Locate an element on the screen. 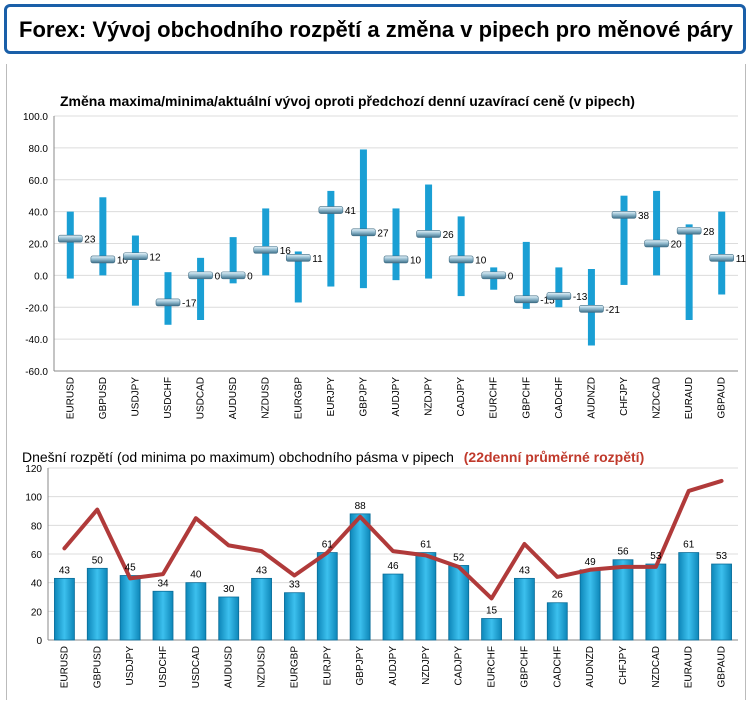 Image resolution: width=756 pixels, height=705 pixels. current-value-label: 11 is located at coordinates (317, 259).